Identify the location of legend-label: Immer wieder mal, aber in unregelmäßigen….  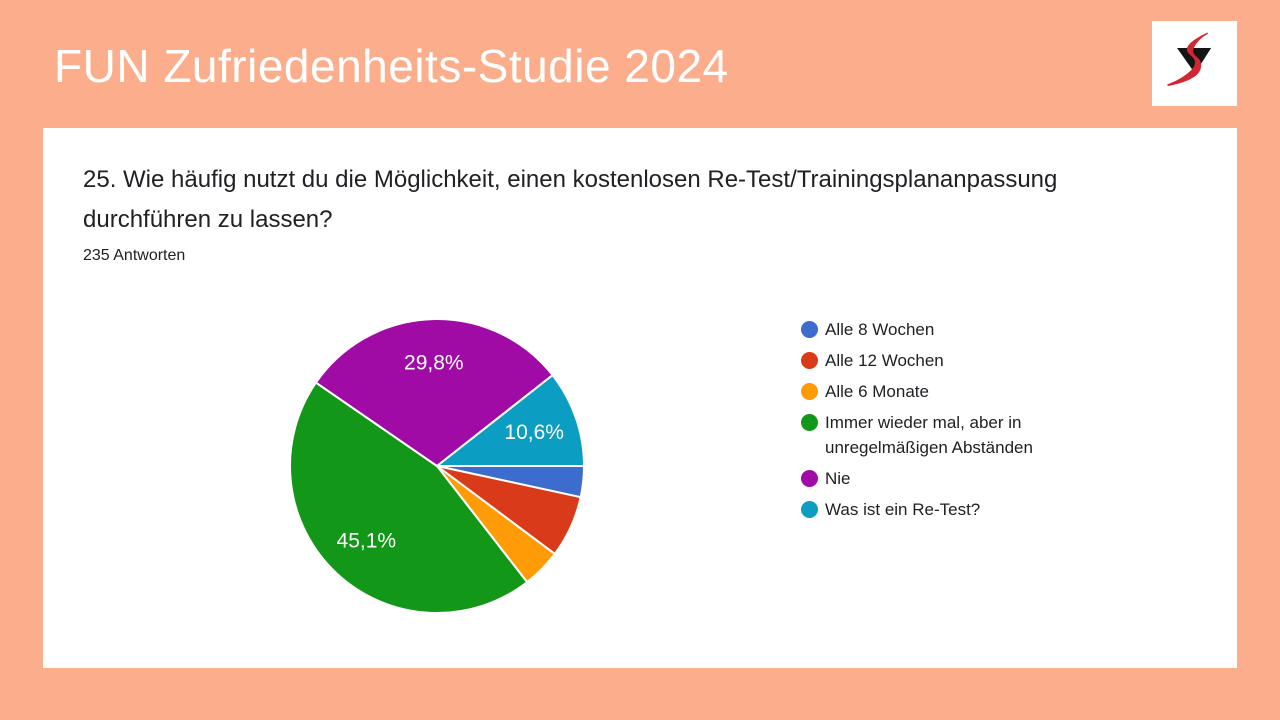
(929, 435).